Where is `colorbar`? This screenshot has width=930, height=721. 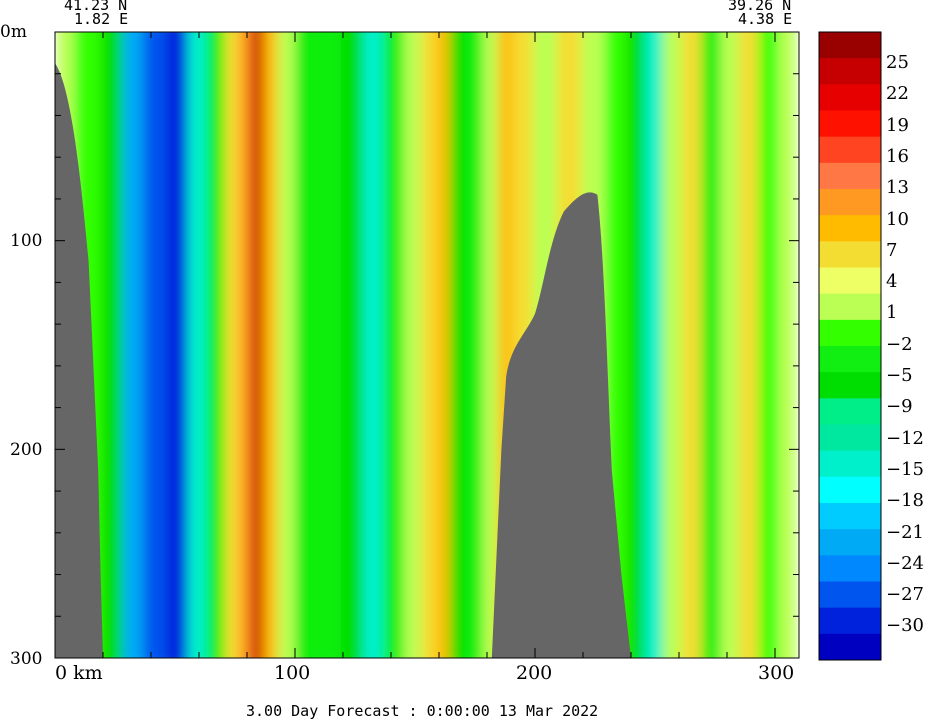 colorbar is located at coordinates (850, 346).